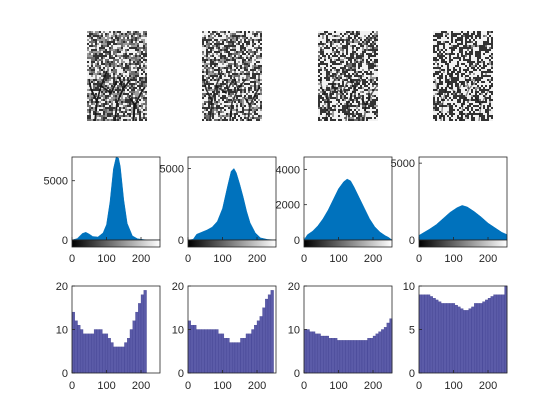 The image size is (560, 420). I want to click on image-noise-dark, so click(348, 76).